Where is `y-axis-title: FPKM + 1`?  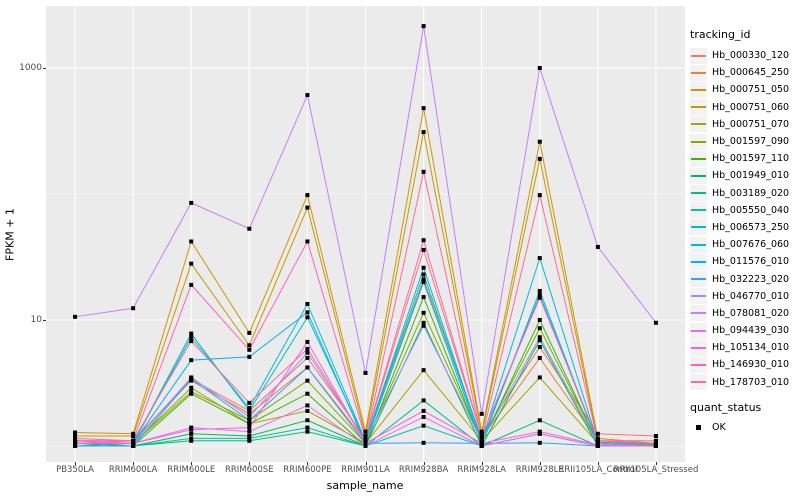 y-axis-title: FPKM + 1 is located at coordinates (10, 234).